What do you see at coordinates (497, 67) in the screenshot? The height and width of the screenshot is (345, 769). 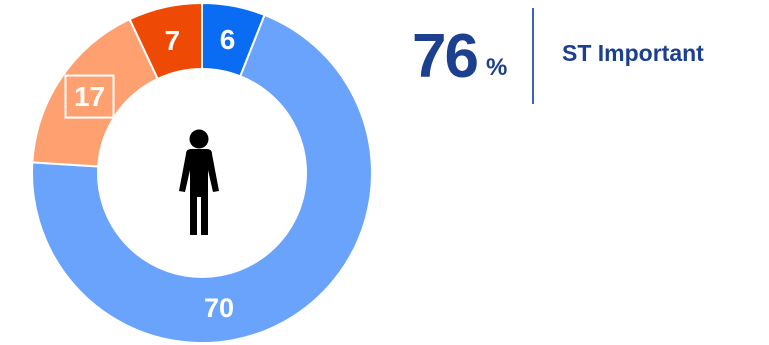 I see `stat-unit: %` at bounding box center [497, 67].